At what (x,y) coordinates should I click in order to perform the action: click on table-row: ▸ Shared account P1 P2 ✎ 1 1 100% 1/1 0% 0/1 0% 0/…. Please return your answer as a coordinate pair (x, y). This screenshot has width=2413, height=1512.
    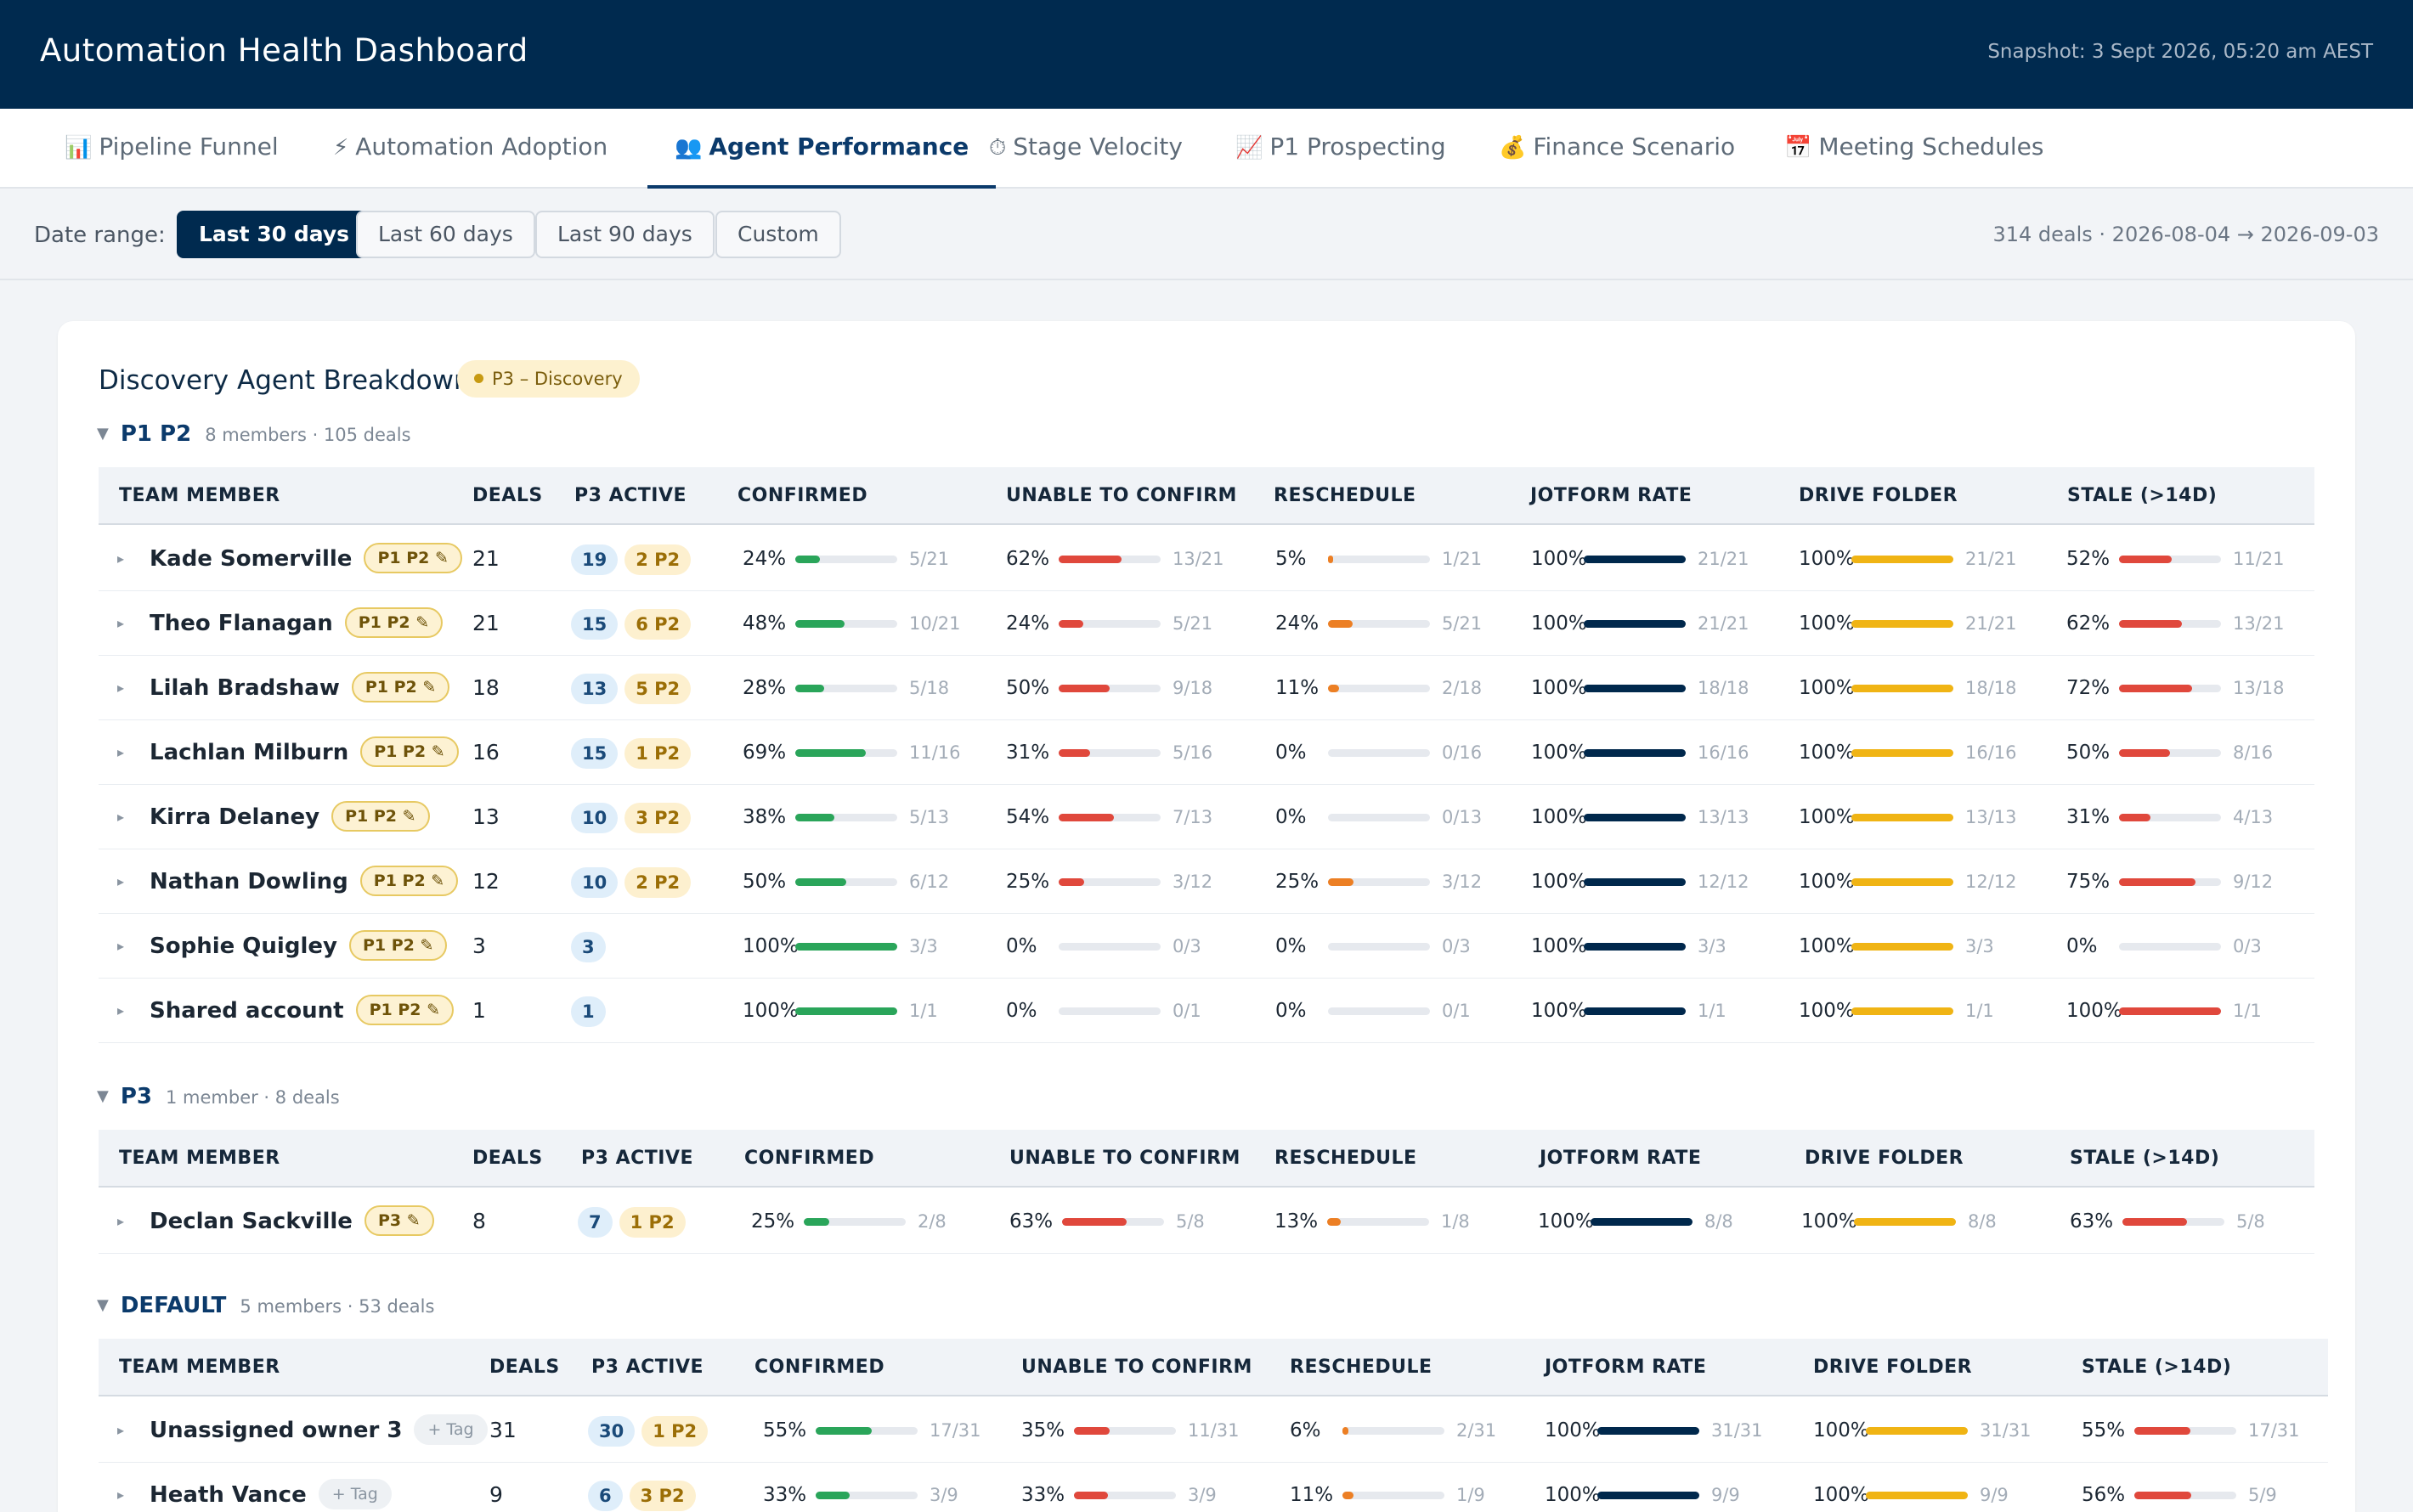
    Looking at the image, I should click on (1206, 1011).